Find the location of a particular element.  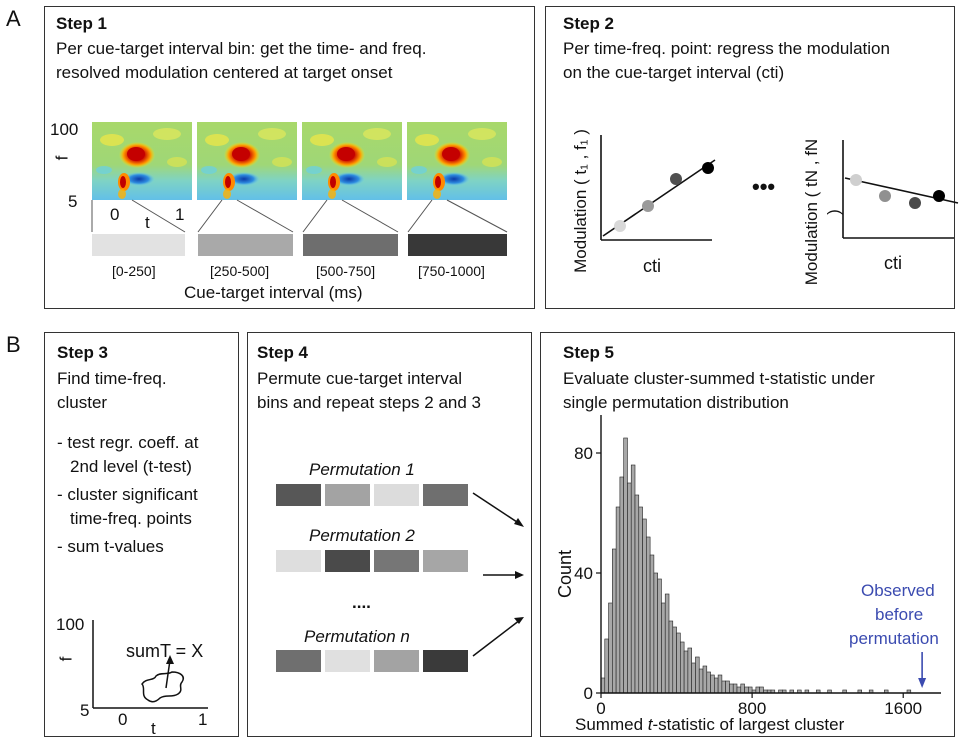

step3-x-axis-label: t is located at coordinates (153, 728).